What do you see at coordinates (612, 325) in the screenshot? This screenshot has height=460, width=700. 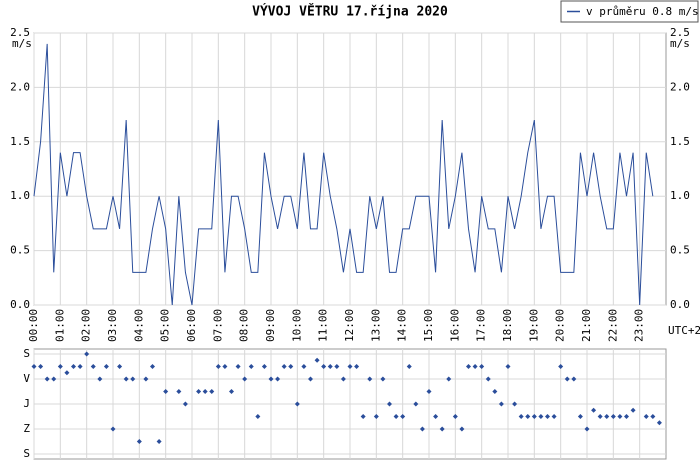 I see `x-tick-label: 22:00` at bounding box center [612, 325].